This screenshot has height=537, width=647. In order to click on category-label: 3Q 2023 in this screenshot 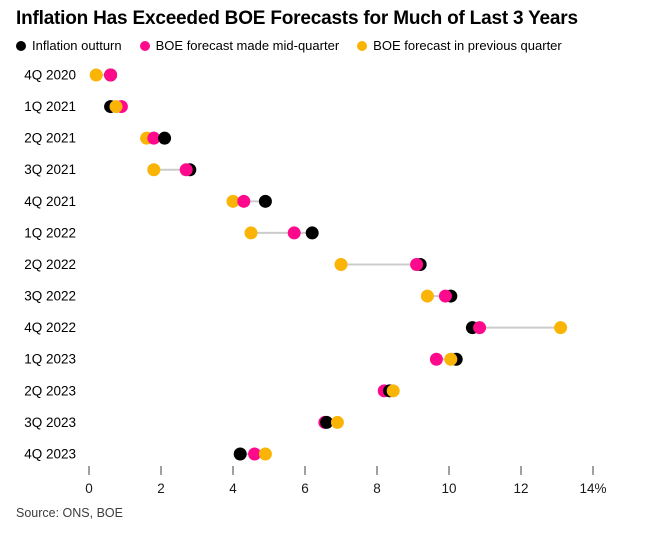, I will do `click(50, 422)`.